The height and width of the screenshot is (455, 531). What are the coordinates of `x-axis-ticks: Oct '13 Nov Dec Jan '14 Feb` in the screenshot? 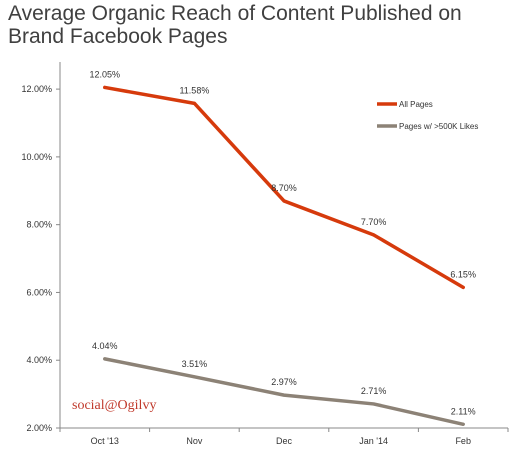 It's located at (284, 437).